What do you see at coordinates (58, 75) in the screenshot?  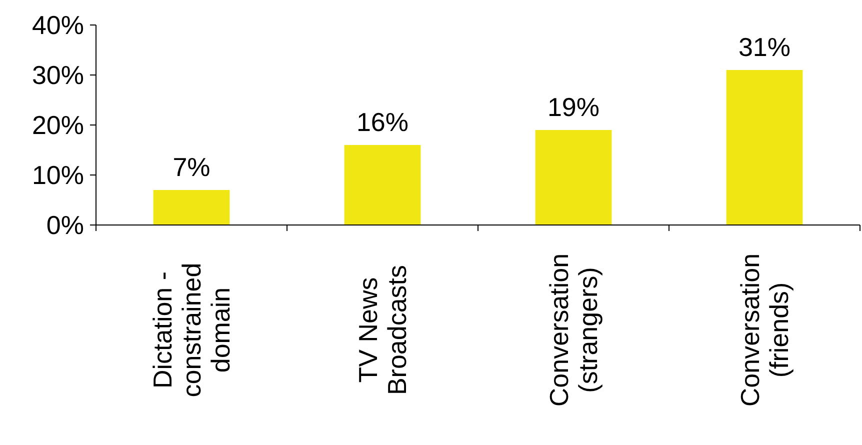 I see `y-tick-label: 30%` at bounding box center [58, 75].